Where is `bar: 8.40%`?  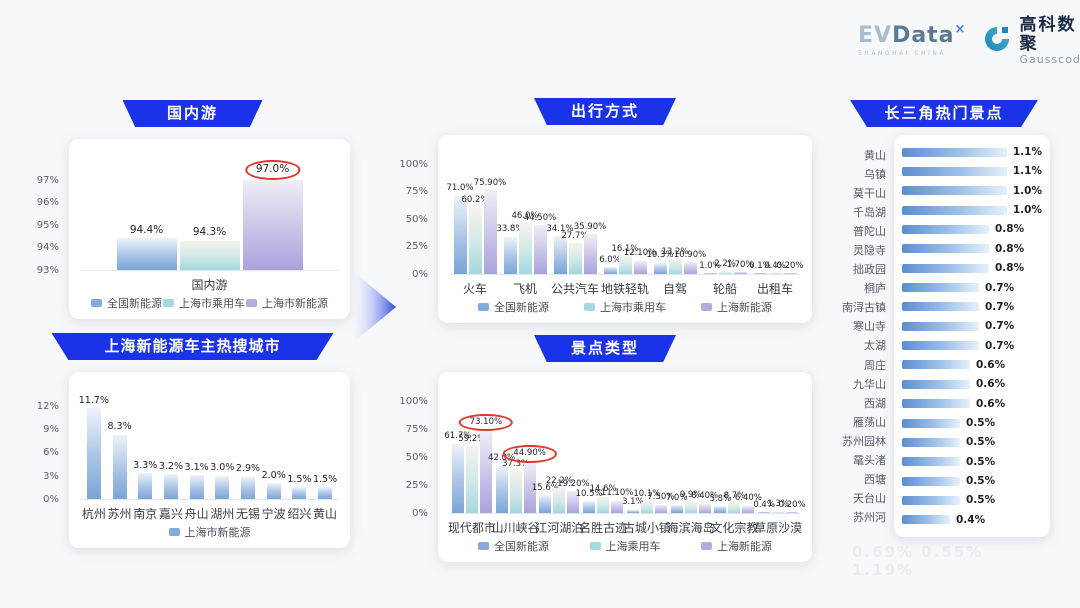 bar: 8.40% is located at coordinates (704, 502).